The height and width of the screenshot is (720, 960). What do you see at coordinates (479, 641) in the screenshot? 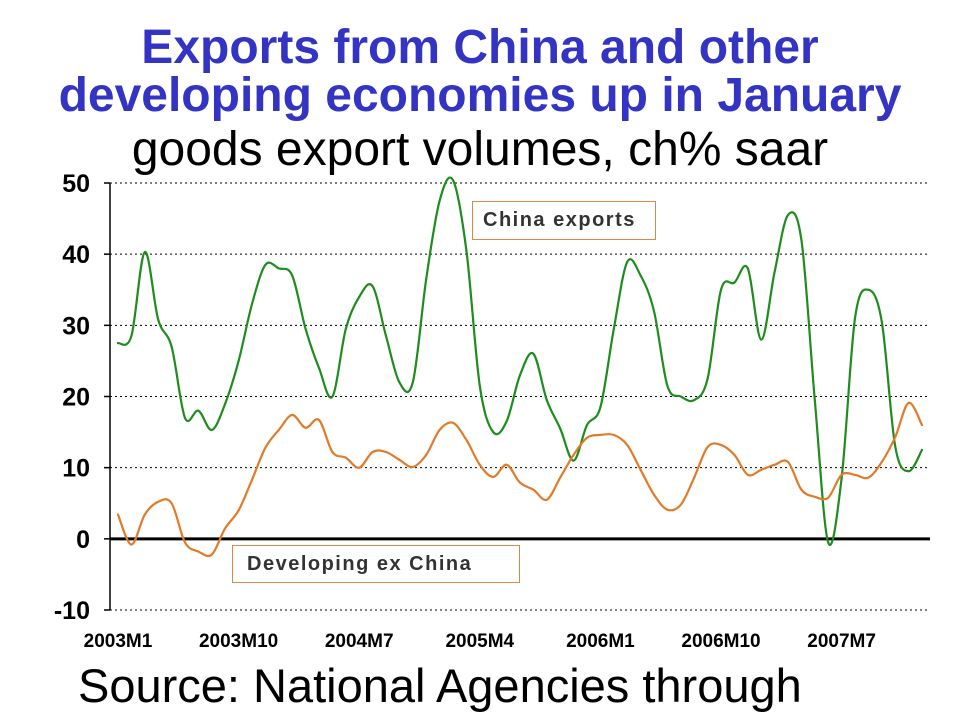
I see `x-tick-label: 2005M4` at bounding box center [479, 641].